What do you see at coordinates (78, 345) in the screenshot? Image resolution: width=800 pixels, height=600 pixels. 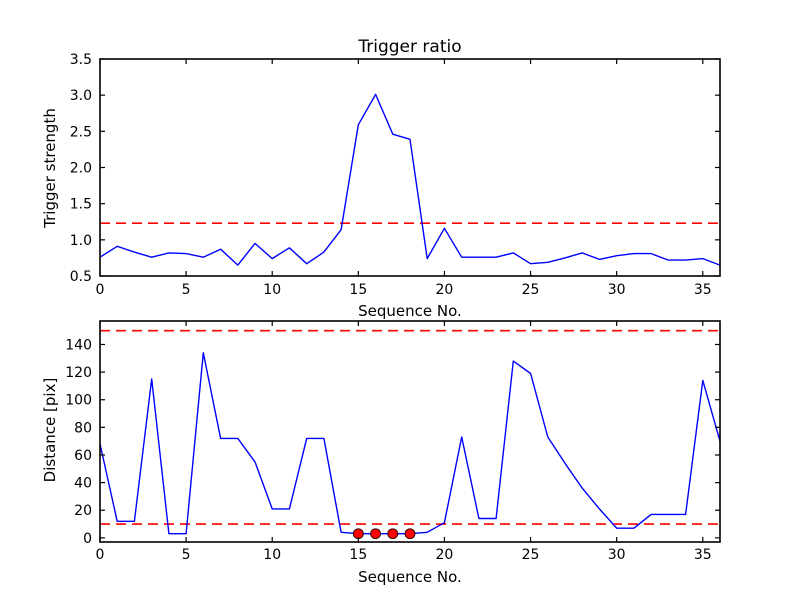 I see `y-tick-label: 140` at bounding box center [78, 345].